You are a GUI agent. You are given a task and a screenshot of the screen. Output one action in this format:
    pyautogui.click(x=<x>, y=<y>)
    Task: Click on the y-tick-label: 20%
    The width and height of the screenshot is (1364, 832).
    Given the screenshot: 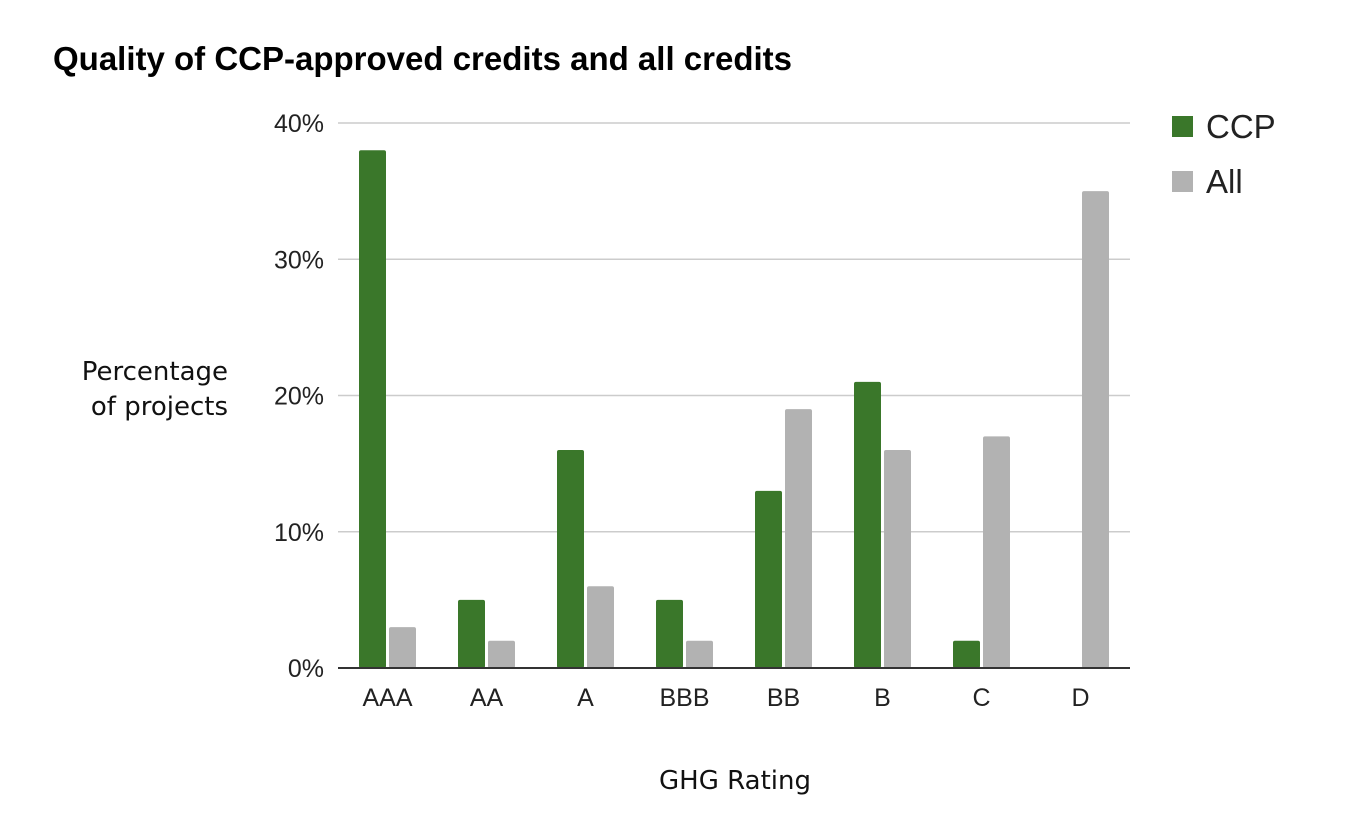 What is the action you would take?
    pyautogui.click(x=299, y=397)
    